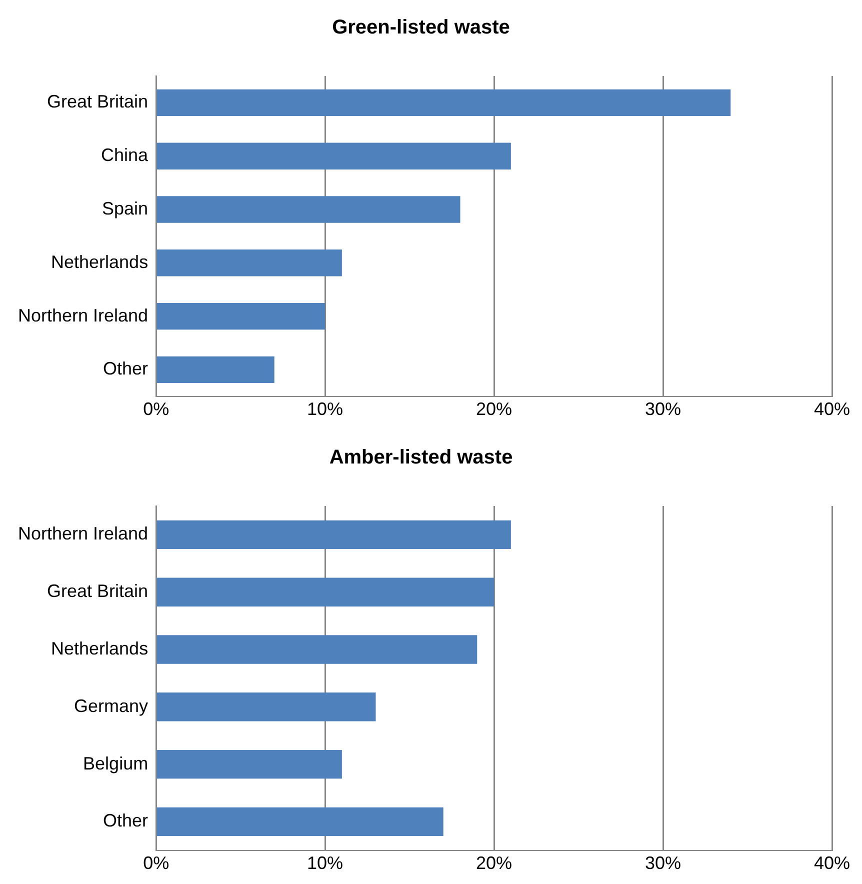 Image resolution: width=862 pixels, height=884 pixels. What do you see at coordinates (115, 763) in the screenshot?
I see `y-tick-label: Belgium` at bounding box center [115, 763].